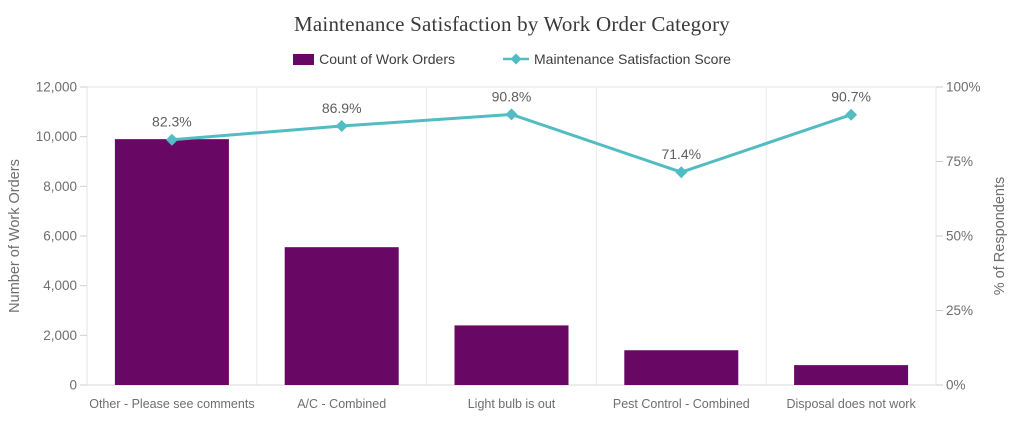 This screenshot has width=1024, height=440. What do you see at coordinates (851, 404) in the screenshot?
I see `category-label: Disposal does not work` at bounding box center [851, 404].